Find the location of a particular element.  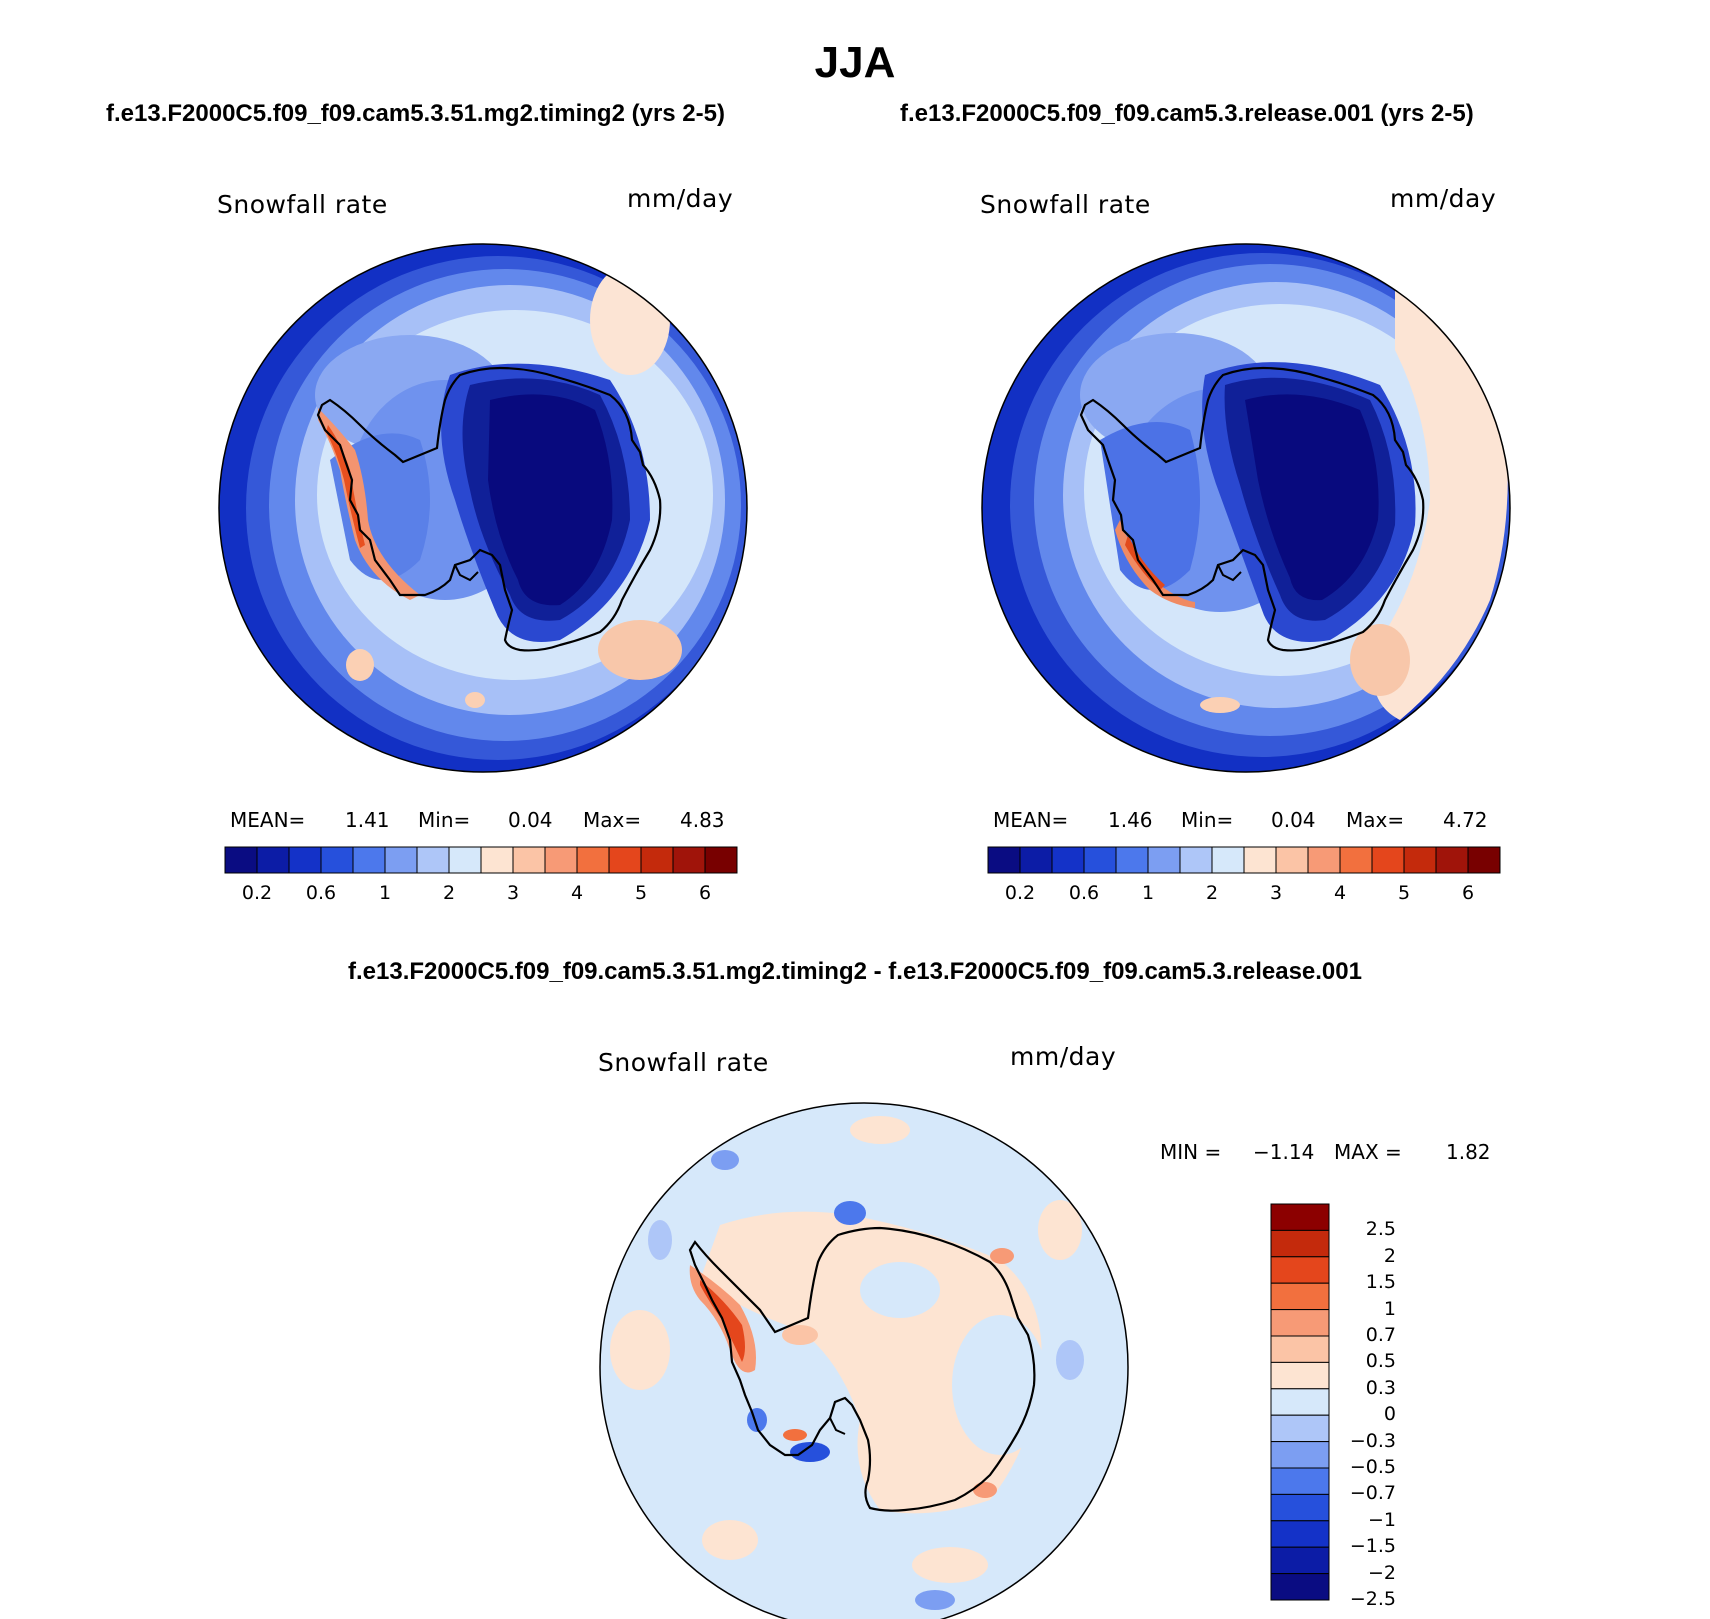

colorbar-tick-label: −2 is located at coordinates (1381, 1572).